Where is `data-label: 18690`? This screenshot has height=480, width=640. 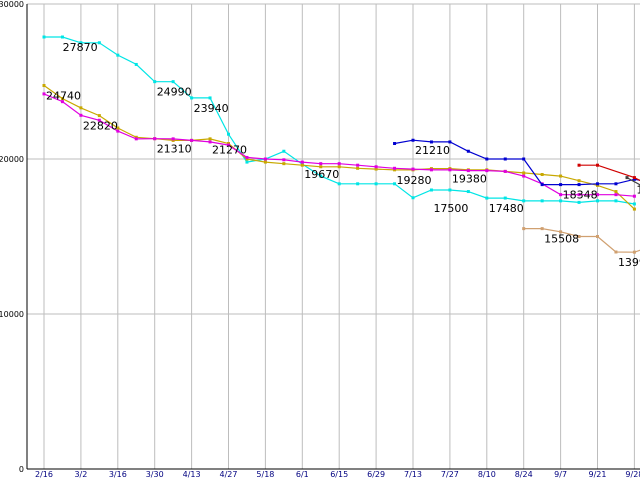 data-label: 18690 is located at coordinates (638, 189).